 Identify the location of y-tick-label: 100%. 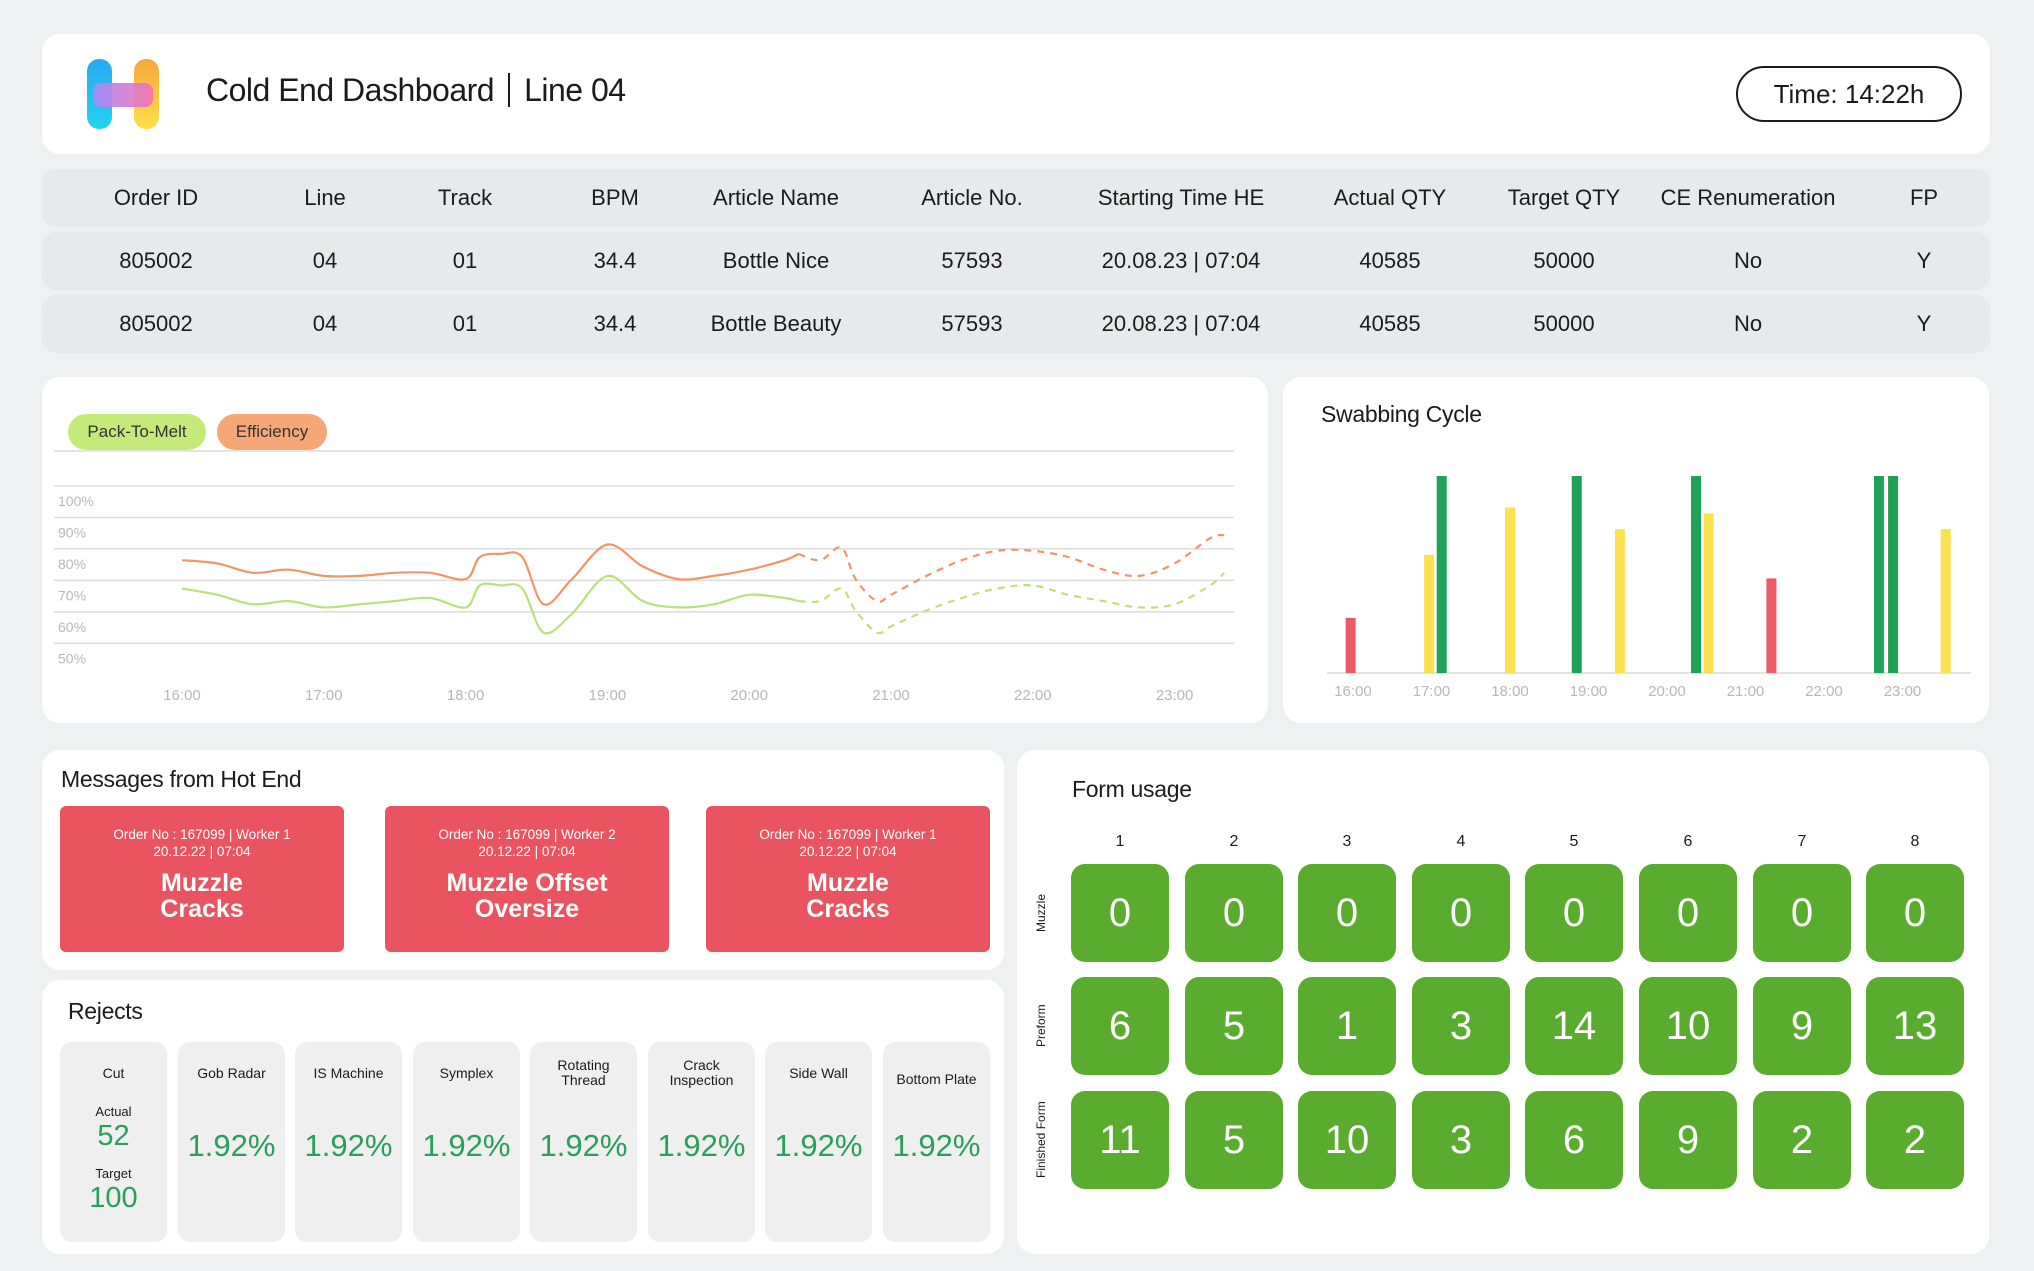
(76, 501).